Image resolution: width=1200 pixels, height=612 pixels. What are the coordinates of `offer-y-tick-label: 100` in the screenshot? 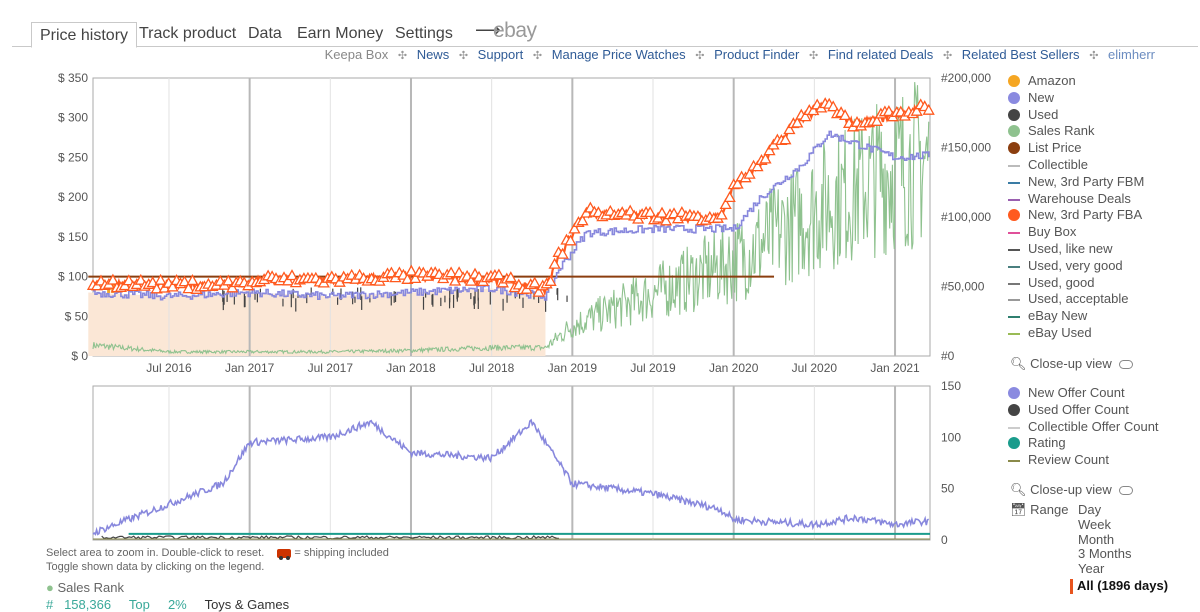 It's located at (951, 437).